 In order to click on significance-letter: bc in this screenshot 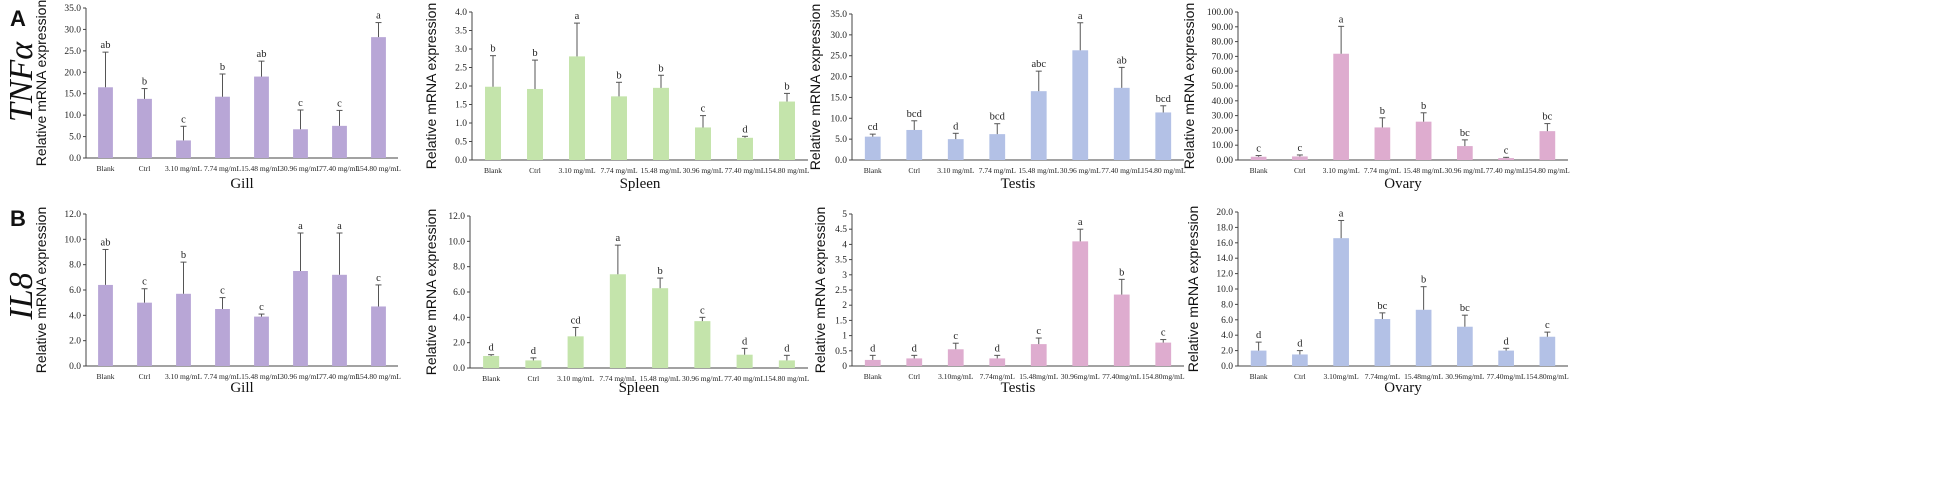, I will do `click(1465, 308)`.